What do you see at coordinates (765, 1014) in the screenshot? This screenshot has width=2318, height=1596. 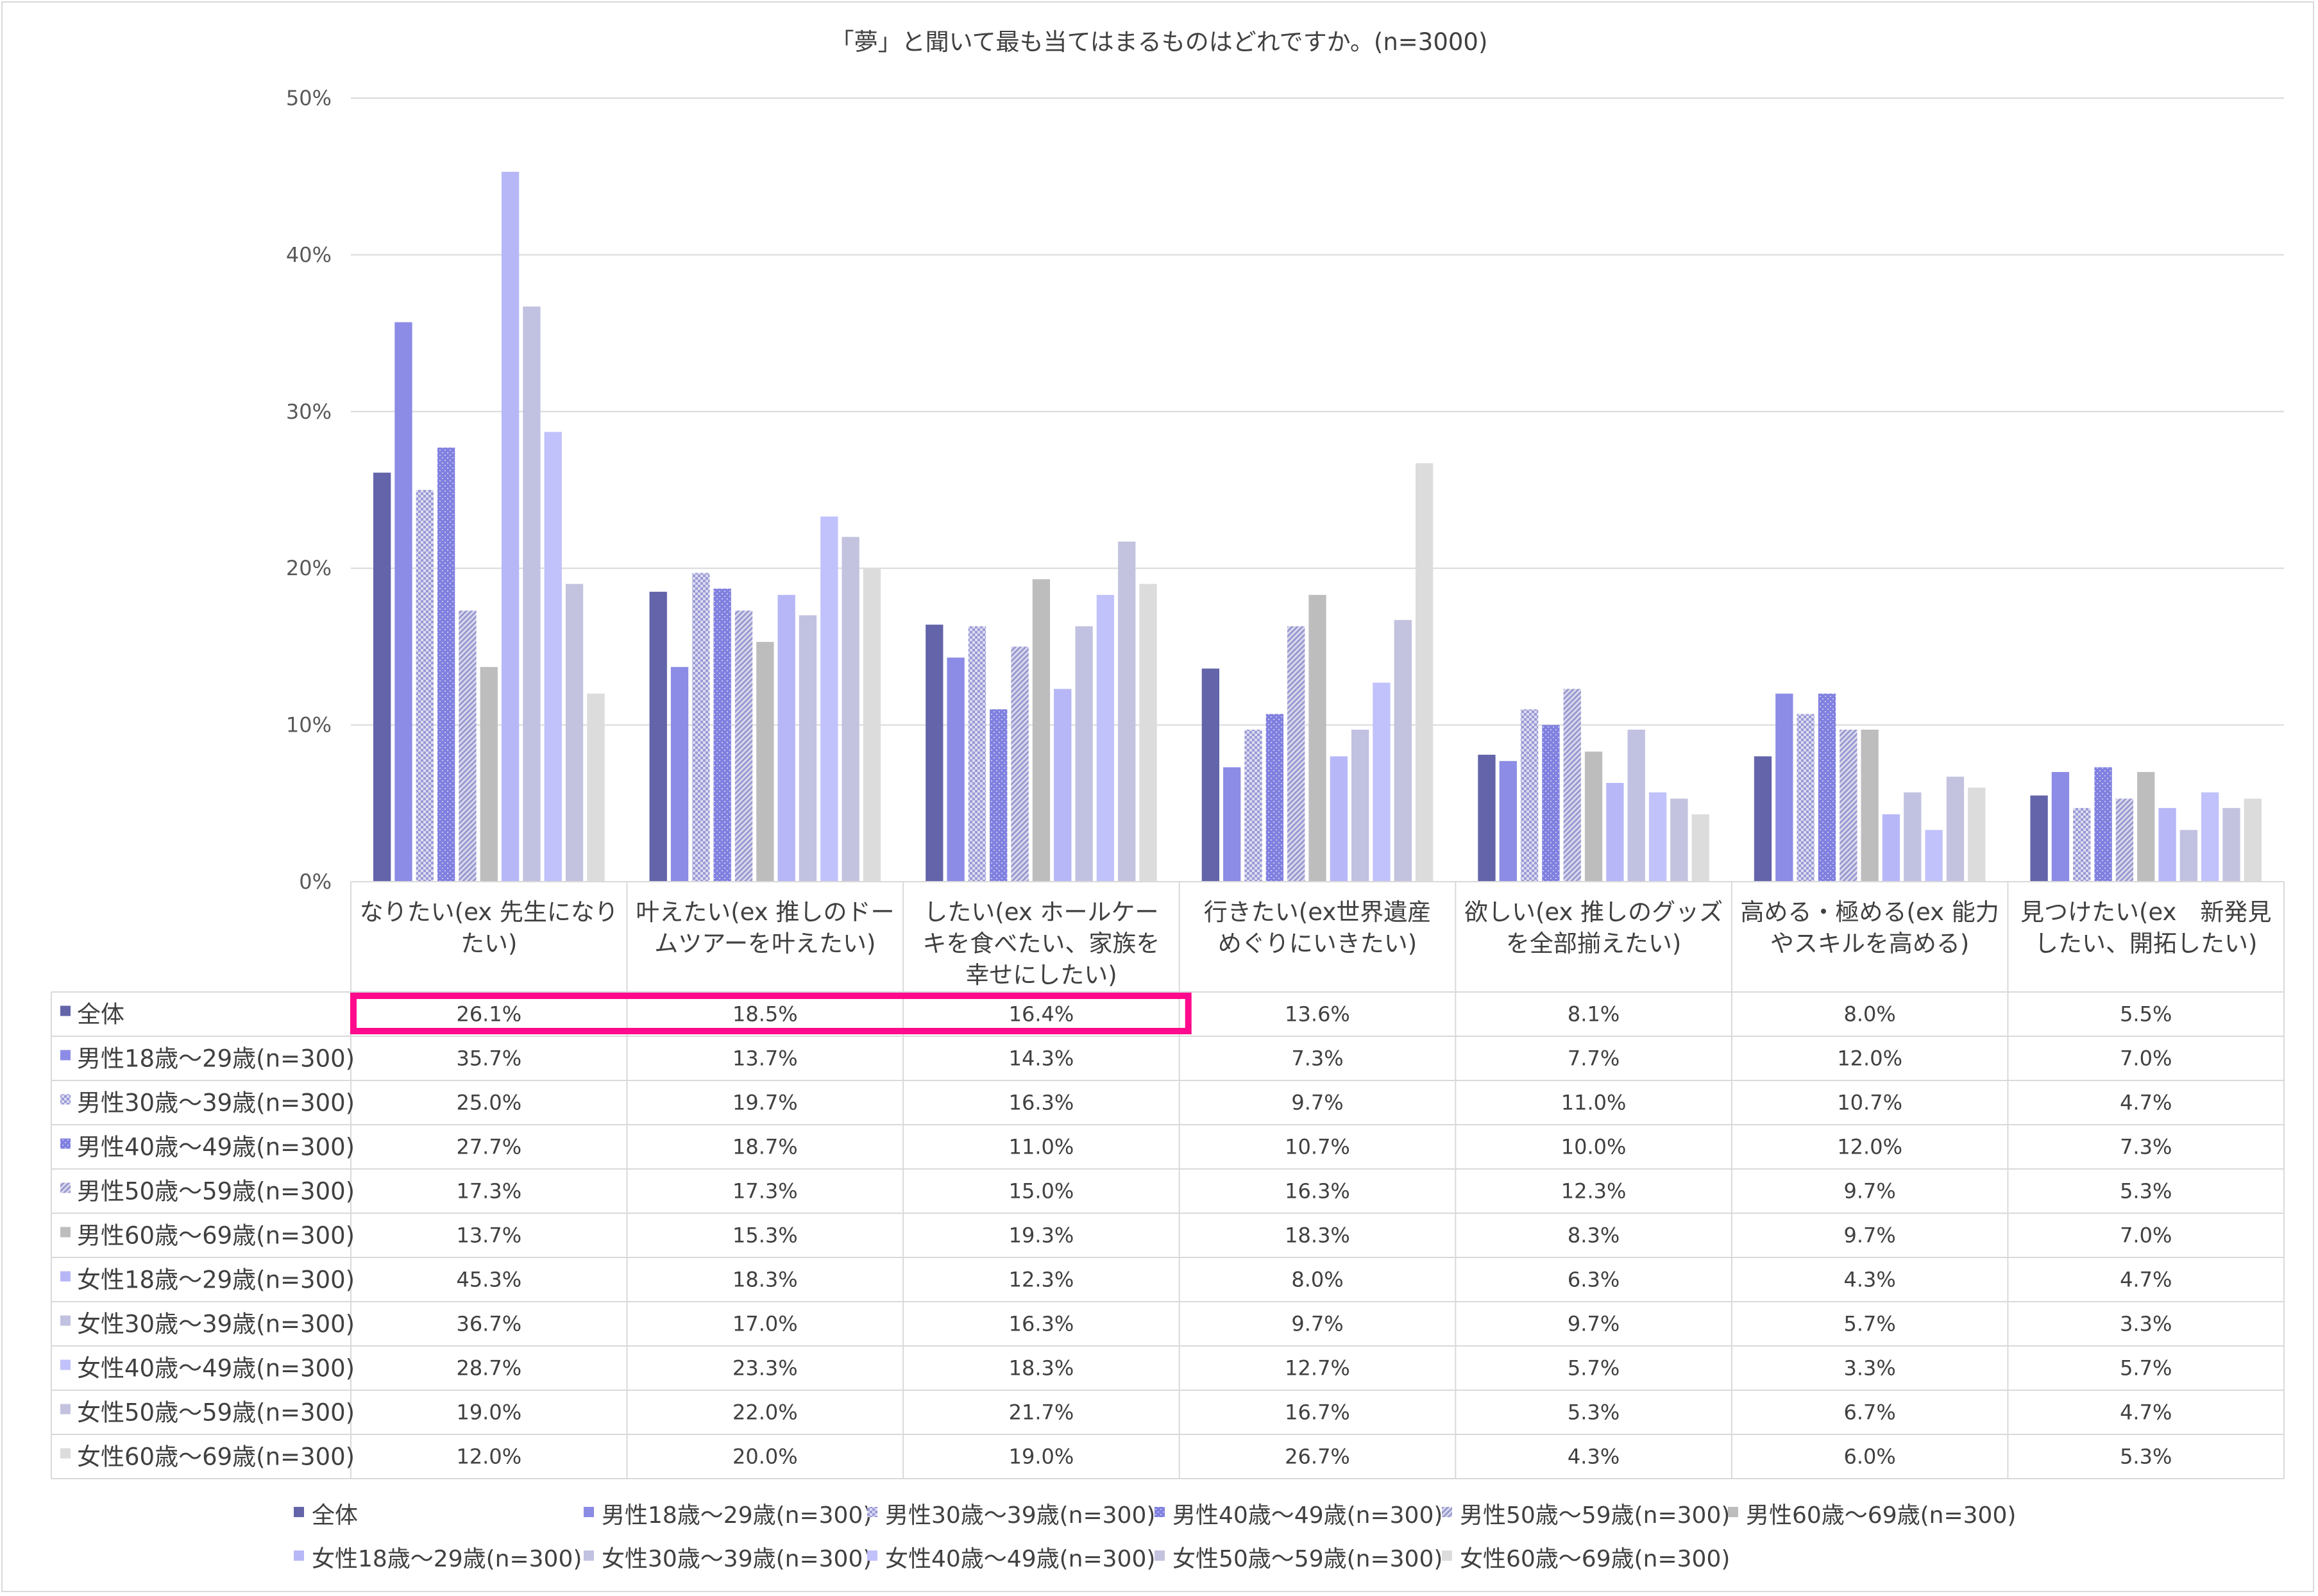 I see `table-cell-value: 18.5%` at bounding box center [765, 1014].